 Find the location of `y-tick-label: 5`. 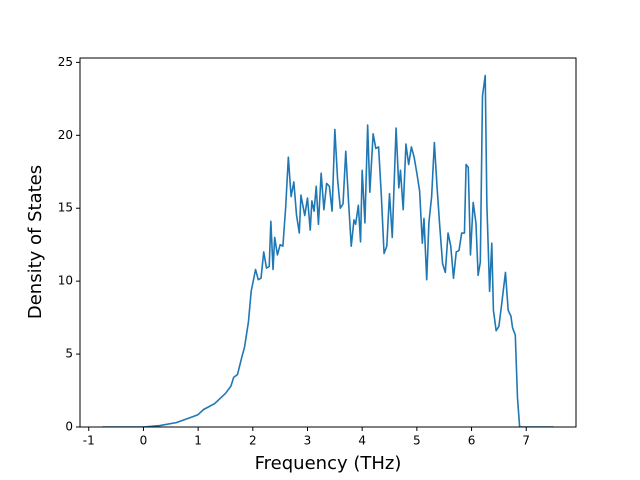

y-tick-label: 5 is located at coordinates (69, 354).